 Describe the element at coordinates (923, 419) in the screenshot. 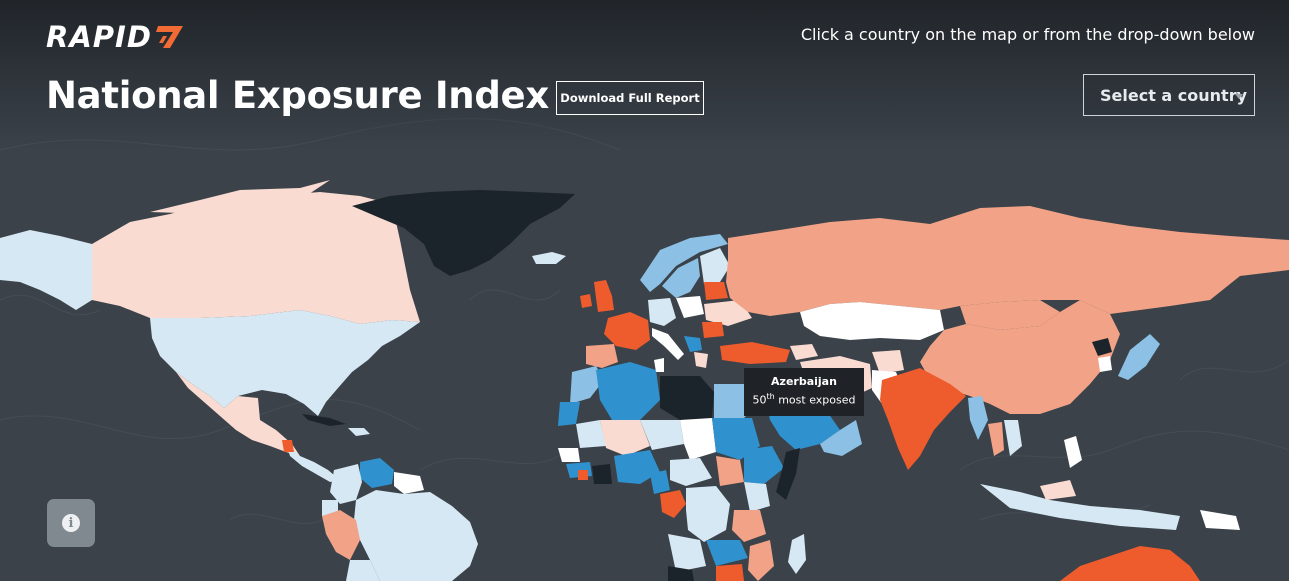

I see `country-india` at that location.